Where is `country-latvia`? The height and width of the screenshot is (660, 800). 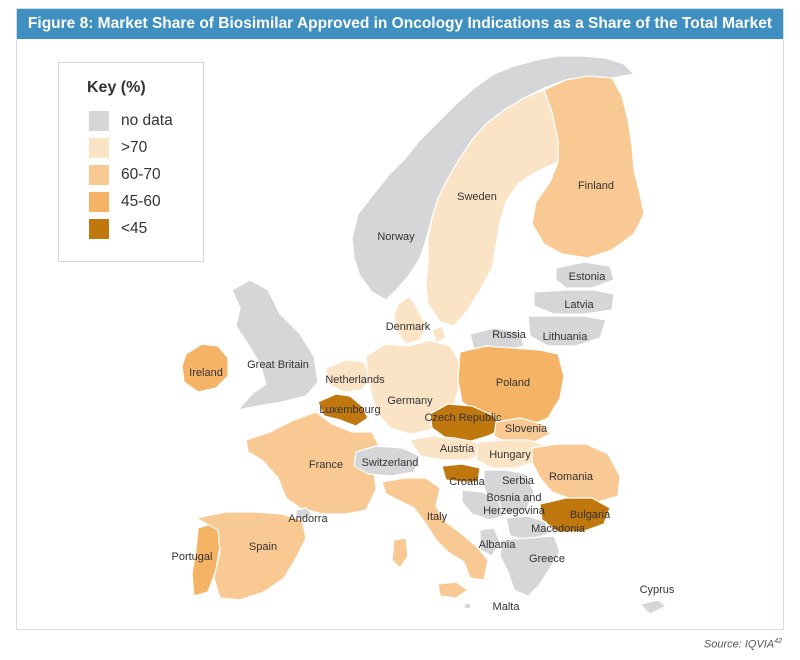
country-latvia is located at coordinates (574, 302).